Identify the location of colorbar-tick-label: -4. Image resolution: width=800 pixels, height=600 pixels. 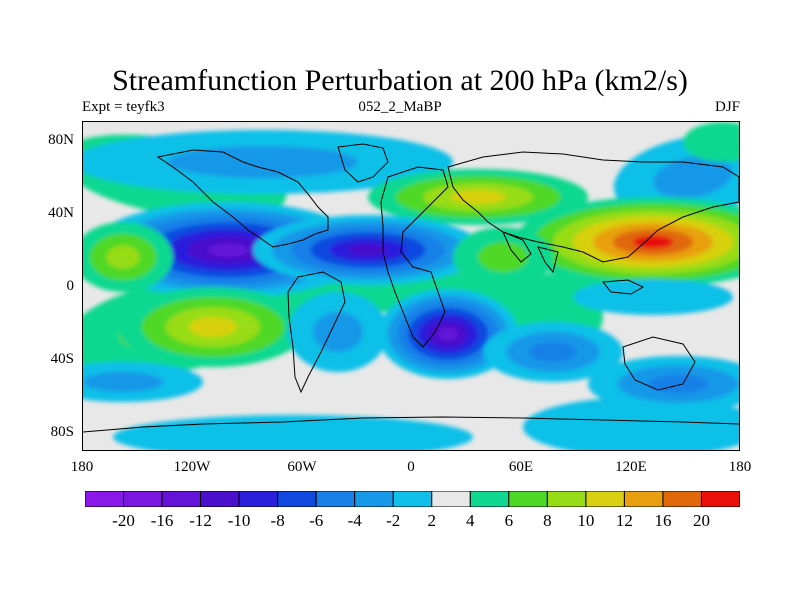
(354, 520).